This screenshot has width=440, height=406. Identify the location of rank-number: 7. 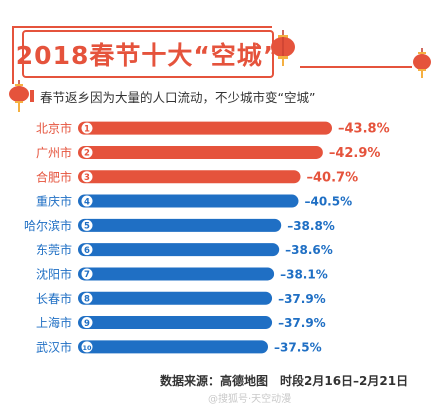
(87, 275).